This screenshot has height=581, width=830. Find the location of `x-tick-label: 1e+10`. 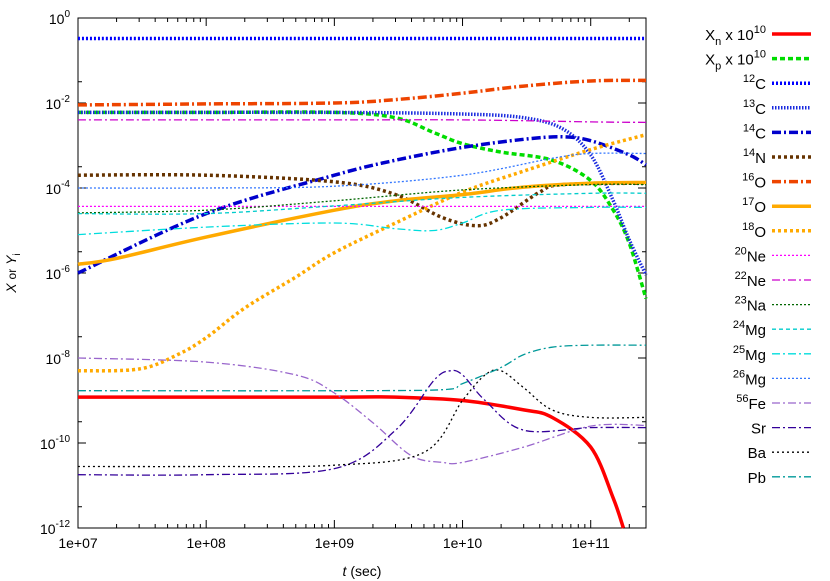

x-tick-label: 1e+10 is located at coordinates (463, 543).